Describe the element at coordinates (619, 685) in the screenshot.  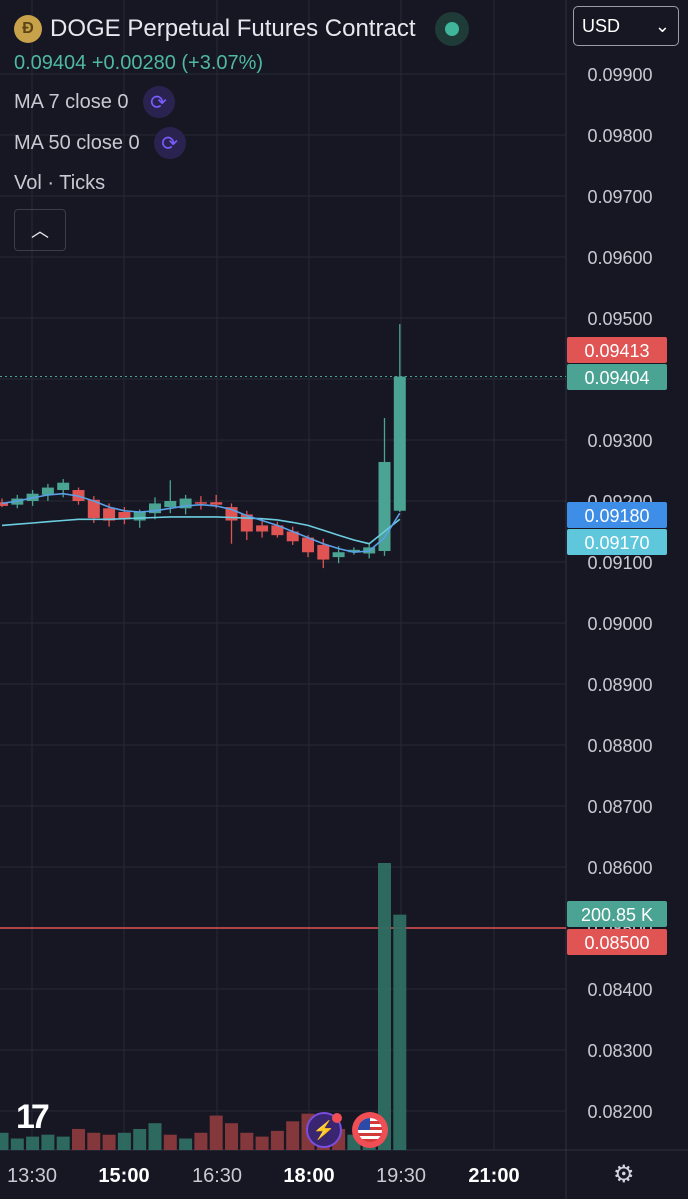
I see `price-tick-label: 0.08900` at that location.